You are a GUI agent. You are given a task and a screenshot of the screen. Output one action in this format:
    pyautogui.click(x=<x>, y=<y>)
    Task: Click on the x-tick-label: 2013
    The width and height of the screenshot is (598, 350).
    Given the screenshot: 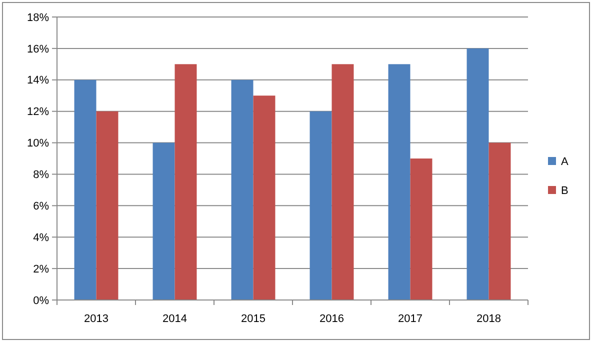 What is the action you would take?
    pyautogui.click(x=96, y=319)
    